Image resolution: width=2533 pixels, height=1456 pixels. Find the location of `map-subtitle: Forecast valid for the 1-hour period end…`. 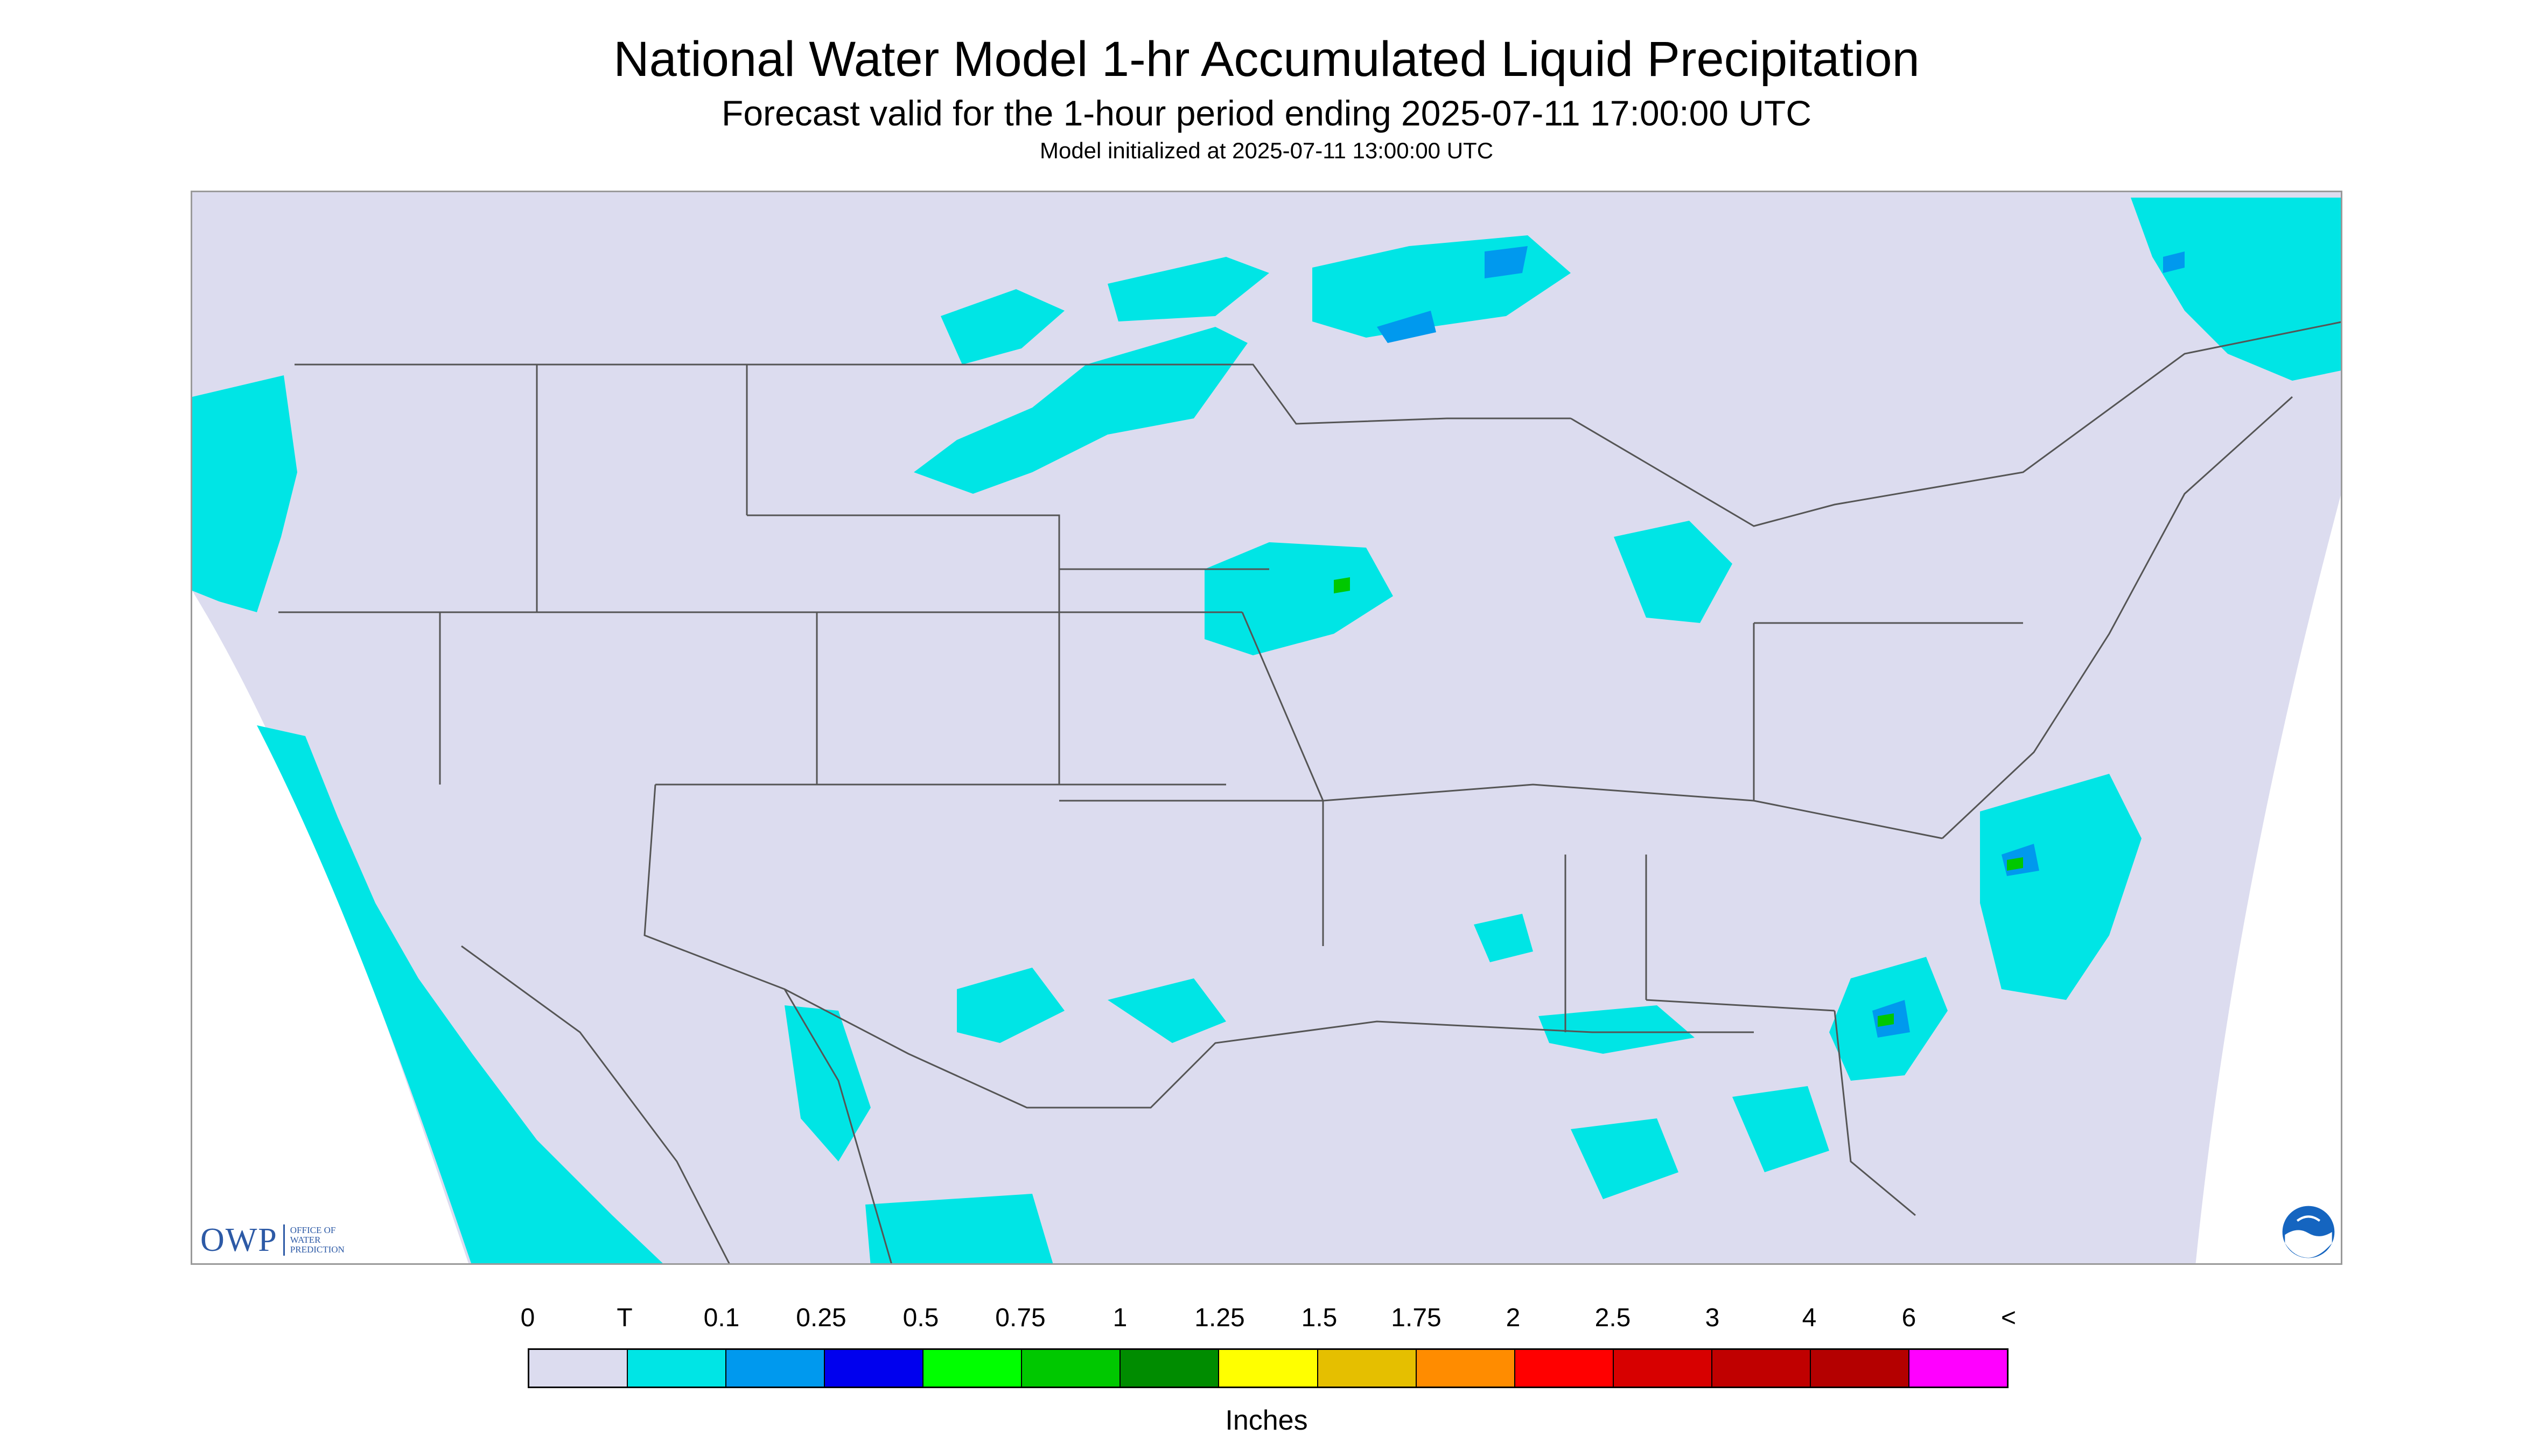

map-subtitle: Forecast valid for the 1-hour period end… is located at coordinates (1266, 113).